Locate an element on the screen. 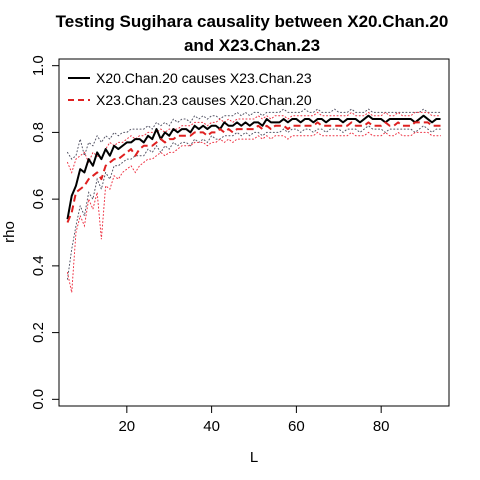 The image size is (480, 480). y-tick-label: 0.2 is located at coordinates (38, 332).